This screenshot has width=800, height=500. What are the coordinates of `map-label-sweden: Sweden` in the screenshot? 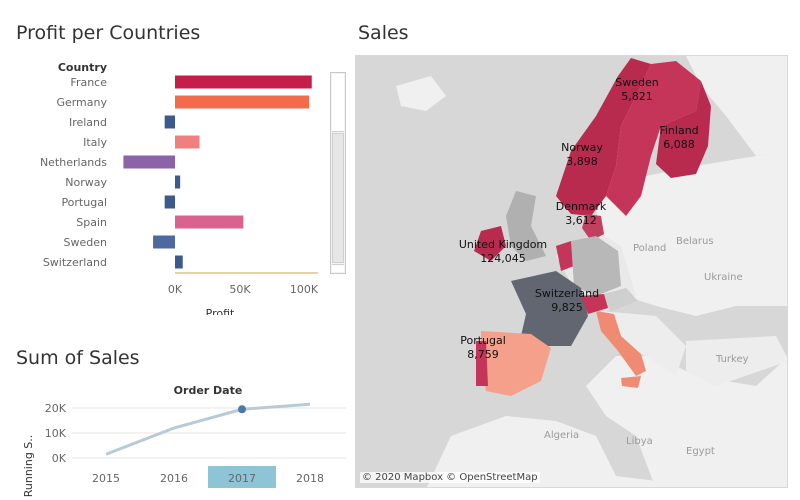 It's located at (636, 82).